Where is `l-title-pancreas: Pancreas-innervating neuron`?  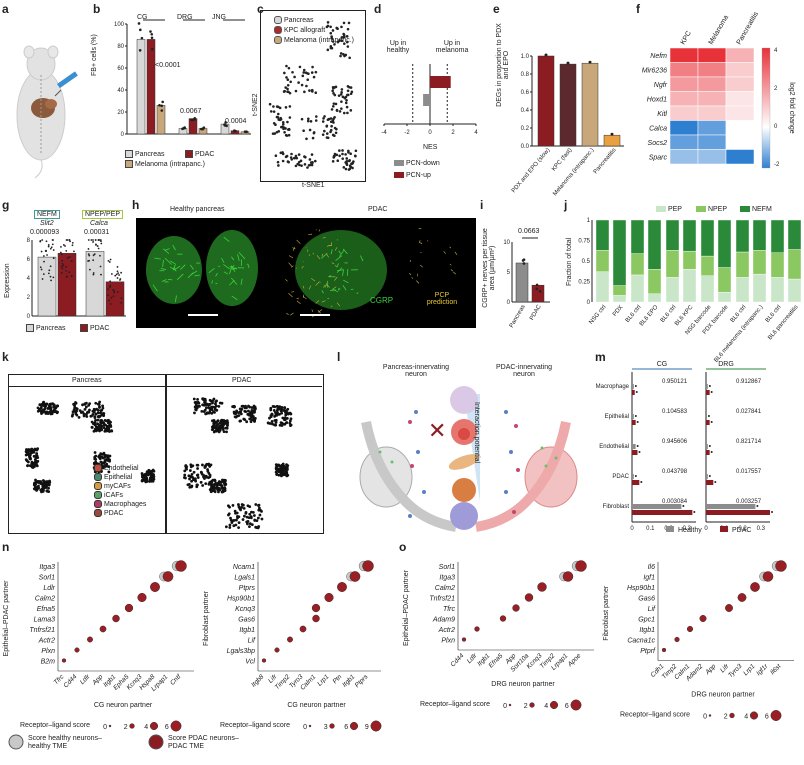
l-title-pancreas: Pancreas-innervating neuron is located at coordinates (416, 371).